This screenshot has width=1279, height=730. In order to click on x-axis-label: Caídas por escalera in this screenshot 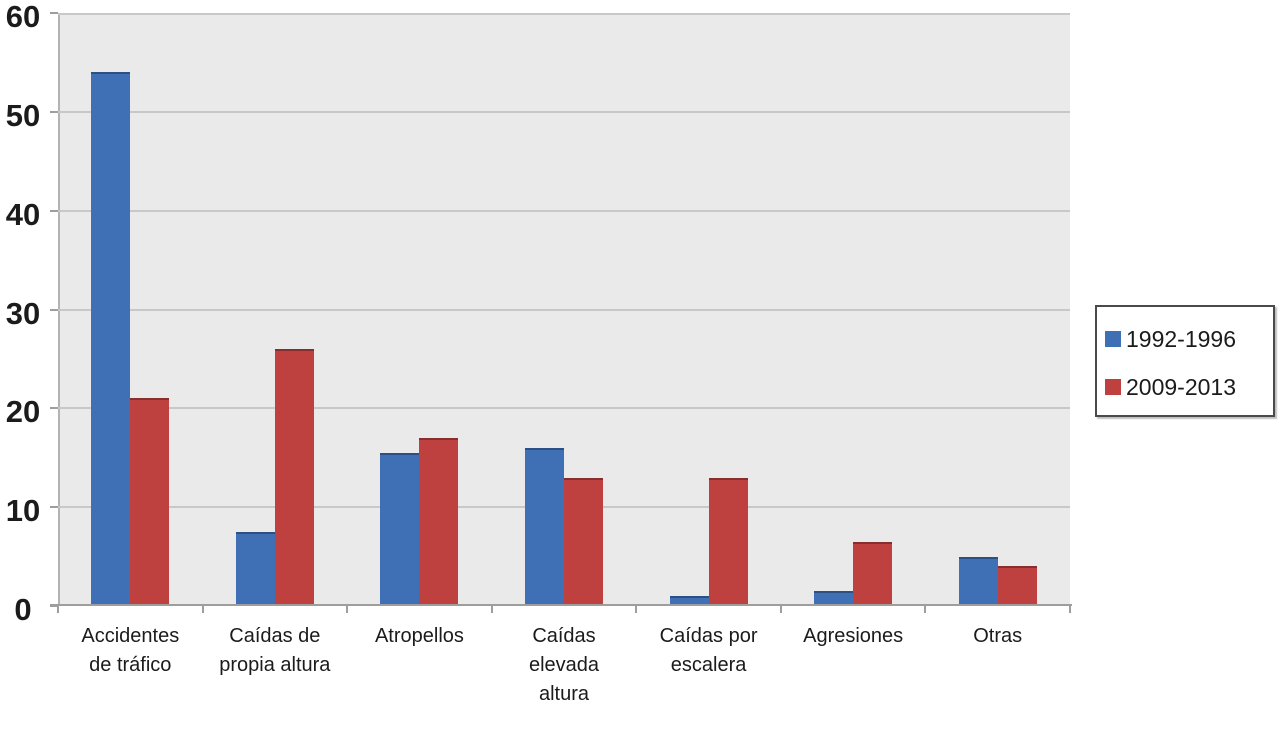, I will do `click(708, 650)`.